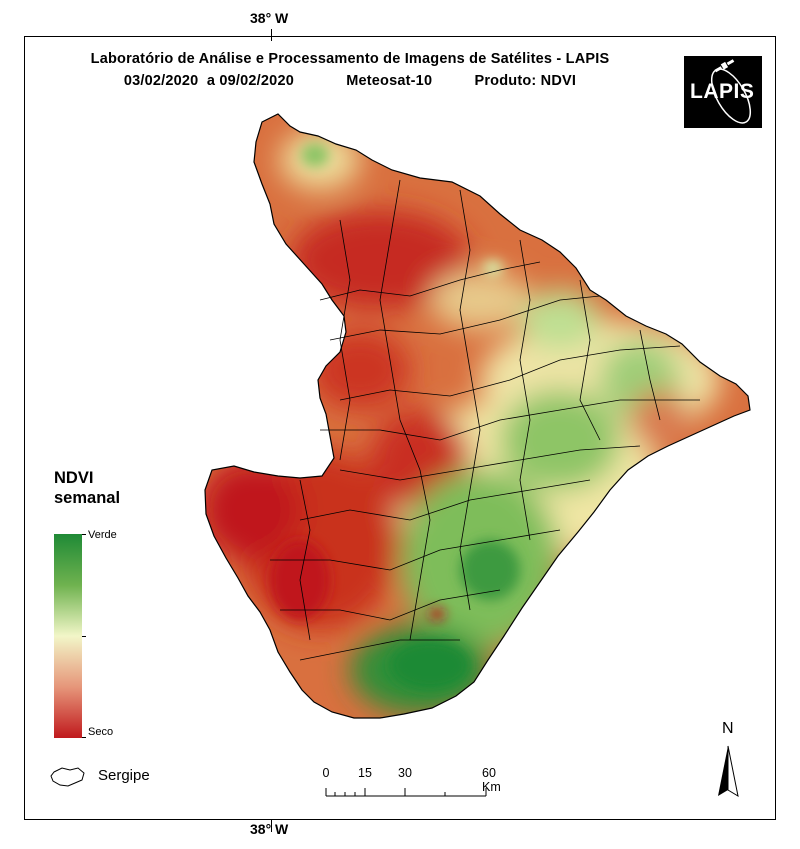  I want to click on north-arrow-icon, so click(728, 771).